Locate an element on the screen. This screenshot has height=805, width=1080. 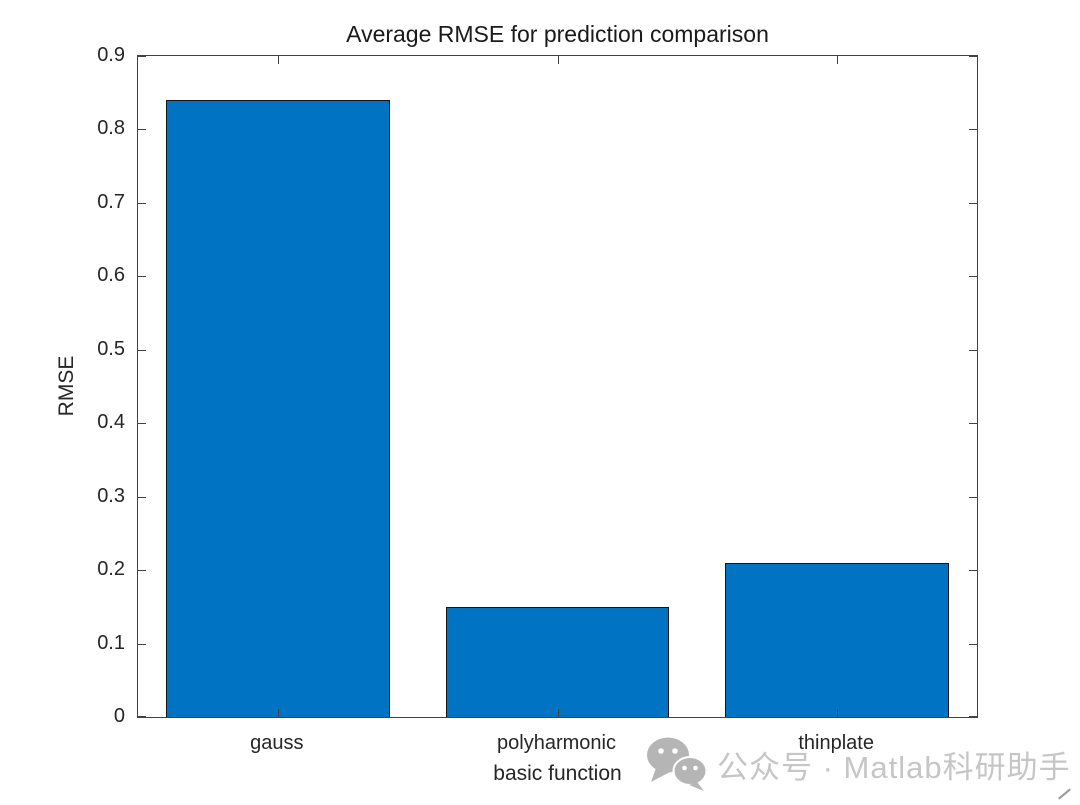
ytick-right-0.4 is located at coordinates (973, 424).